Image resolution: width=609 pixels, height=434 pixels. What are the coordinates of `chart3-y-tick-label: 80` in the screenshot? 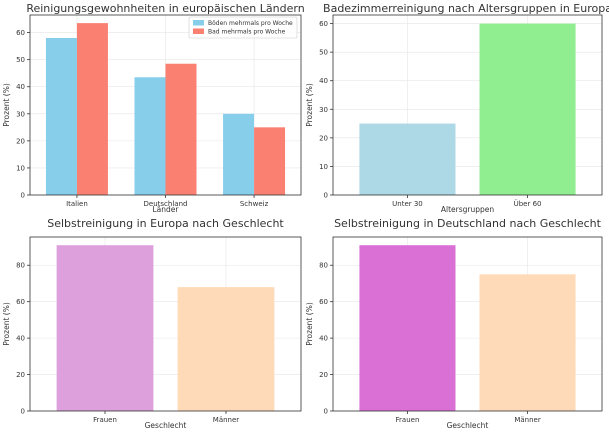 It's located at (20, 266).